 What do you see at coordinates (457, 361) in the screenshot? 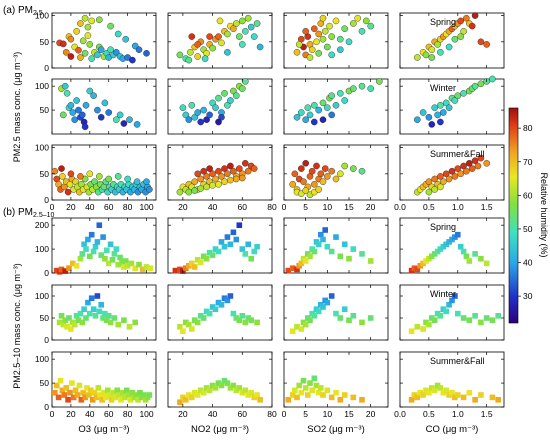
I see `season-label: Summer&Fall` at bounding box center [457, 361].